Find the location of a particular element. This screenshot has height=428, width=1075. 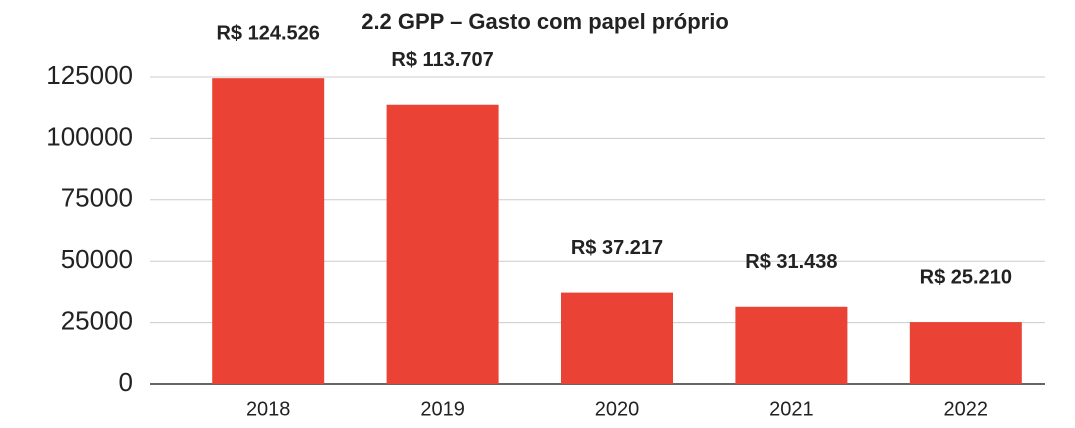

x-tick-label: 2018 is located at coordinates (268, 409).